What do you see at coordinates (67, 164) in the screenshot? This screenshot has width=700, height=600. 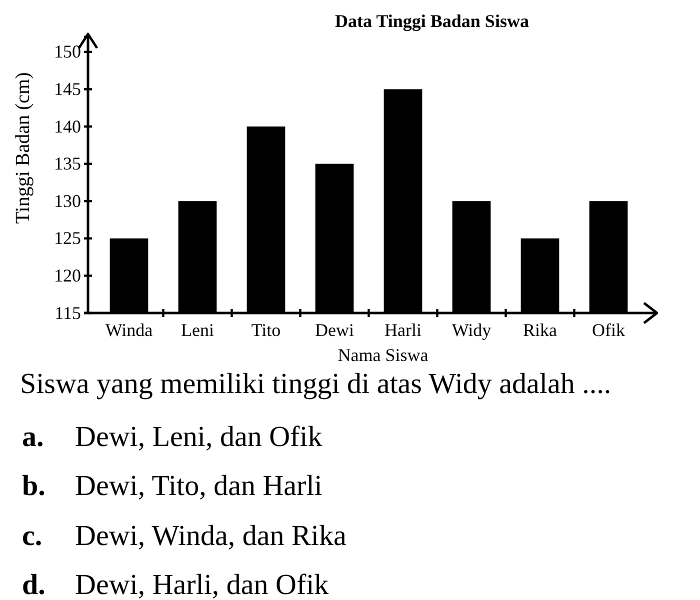 I see `y-tick-label: 135` at bounding box center [67, 164].